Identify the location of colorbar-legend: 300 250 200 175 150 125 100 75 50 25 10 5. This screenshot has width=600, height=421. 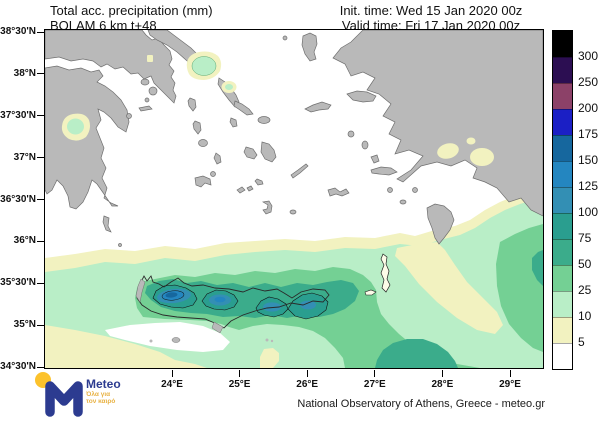
(576, 200).